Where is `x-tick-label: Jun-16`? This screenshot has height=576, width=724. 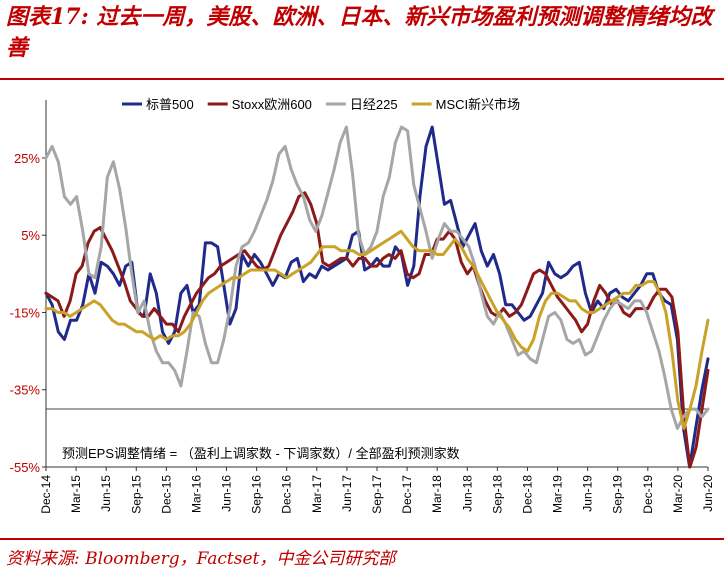
x-tick-label: Jun-16 is located at coordinates (227, 493).